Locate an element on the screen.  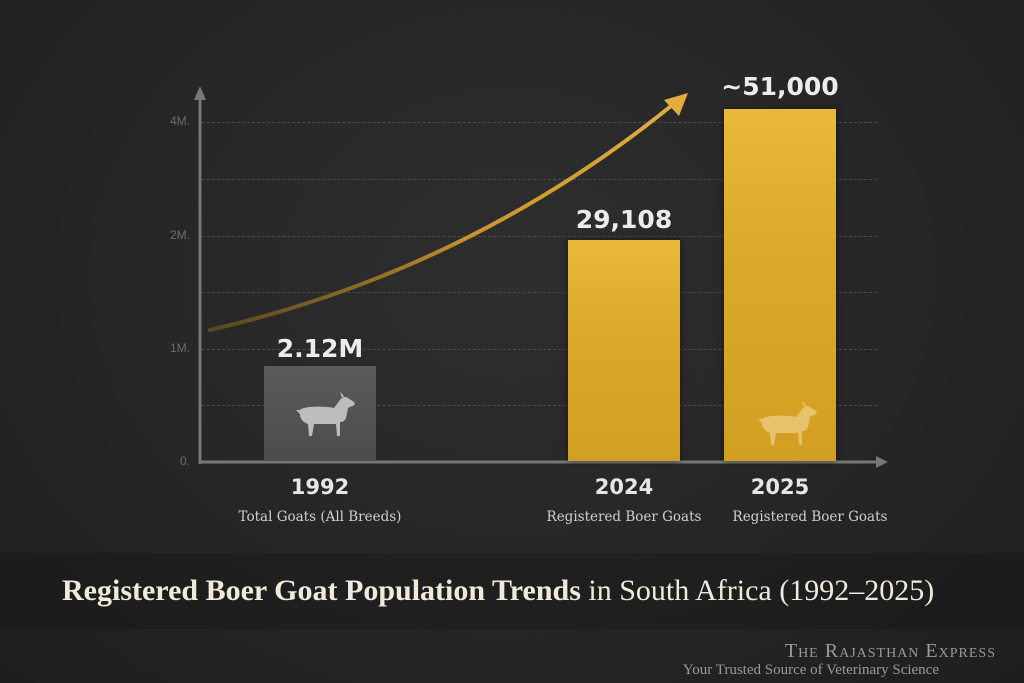
y-tick-1m: 1M. is located at coordinates (179, 348).